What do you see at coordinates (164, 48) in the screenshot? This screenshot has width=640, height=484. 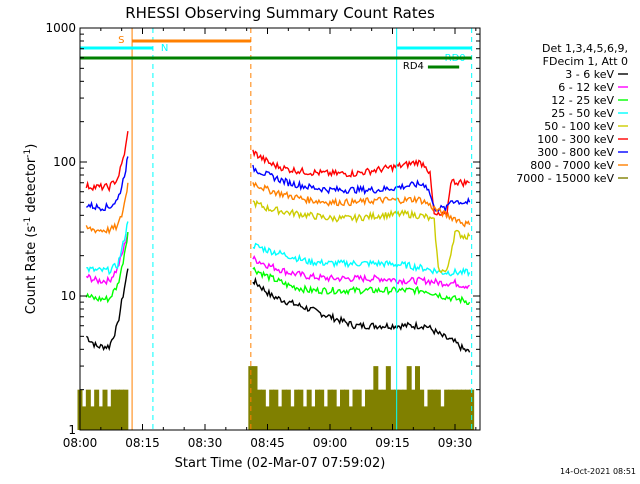 I see `flag-label-1: N` at bounding box center [164, 48].